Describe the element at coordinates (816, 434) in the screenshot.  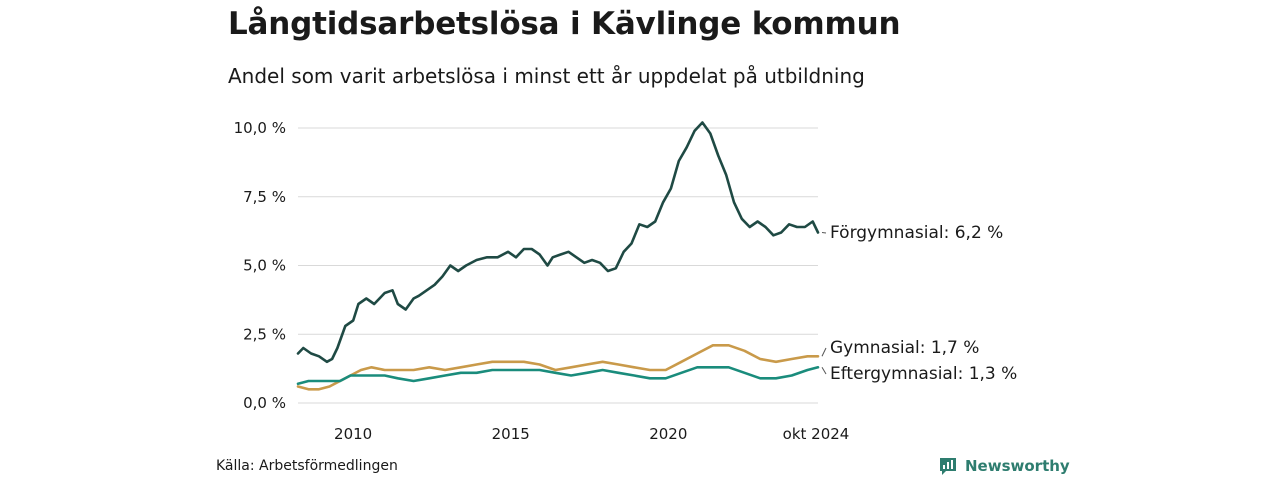
I see `x-tick-label: okt 2024` at that location.